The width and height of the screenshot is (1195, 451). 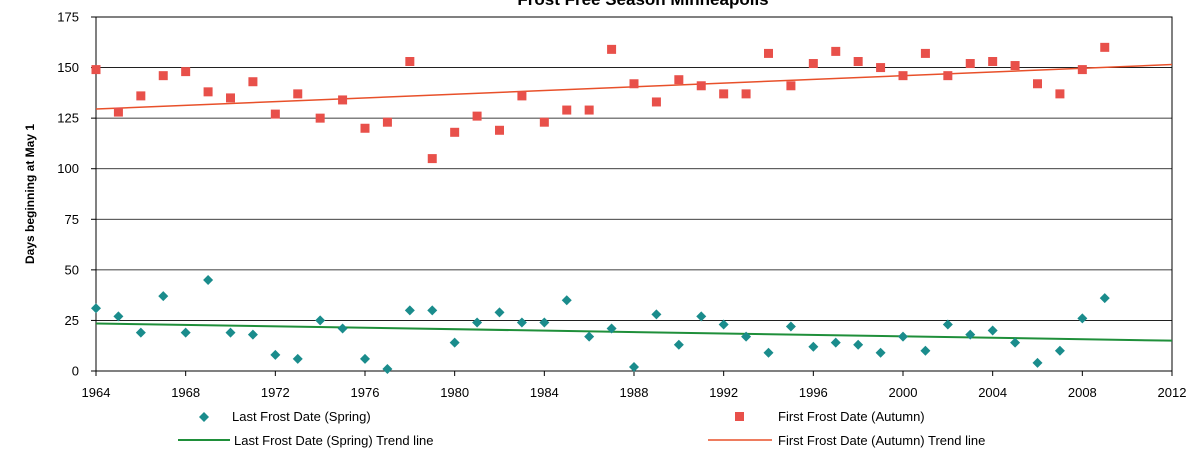 What do you see at coordinates (301, 416) in the screenshot?
I see `legend-label-spring: Last Frost Date (Spring)` at bounding box center [301, 416].